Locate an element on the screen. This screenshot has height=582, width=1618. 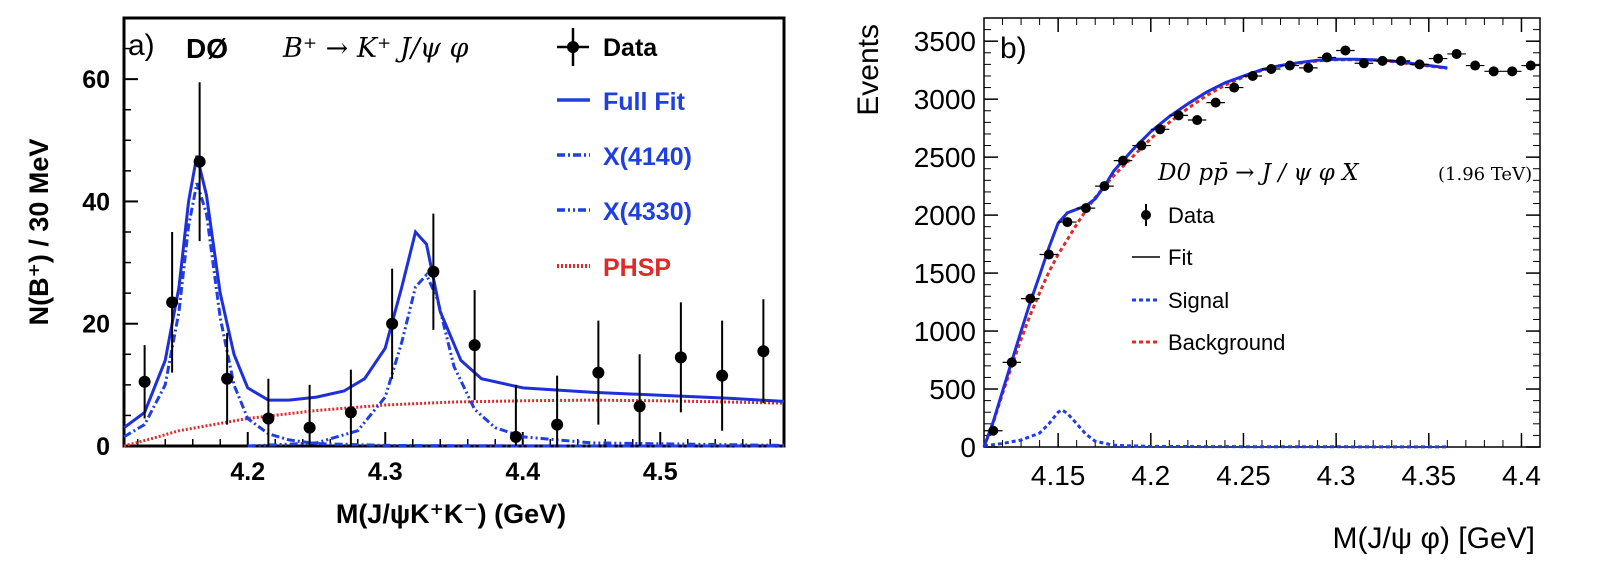
panel-a-x4330-curve is located at coordinates (516, 360).